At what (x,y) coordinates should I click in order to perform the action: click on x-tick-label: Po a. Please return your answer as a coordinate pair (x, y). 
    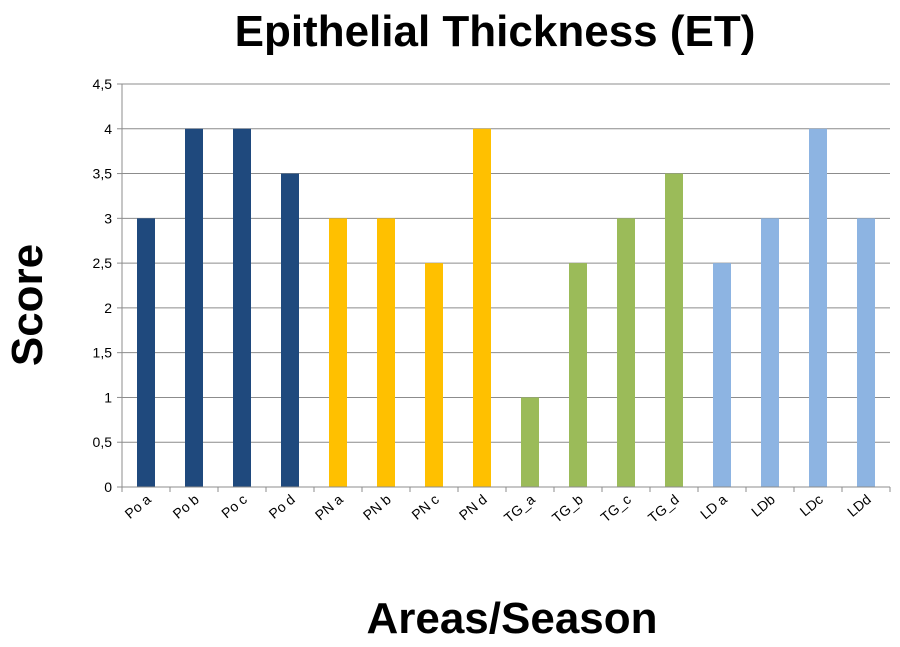
    Looking at the image, I should click on (138, 506).